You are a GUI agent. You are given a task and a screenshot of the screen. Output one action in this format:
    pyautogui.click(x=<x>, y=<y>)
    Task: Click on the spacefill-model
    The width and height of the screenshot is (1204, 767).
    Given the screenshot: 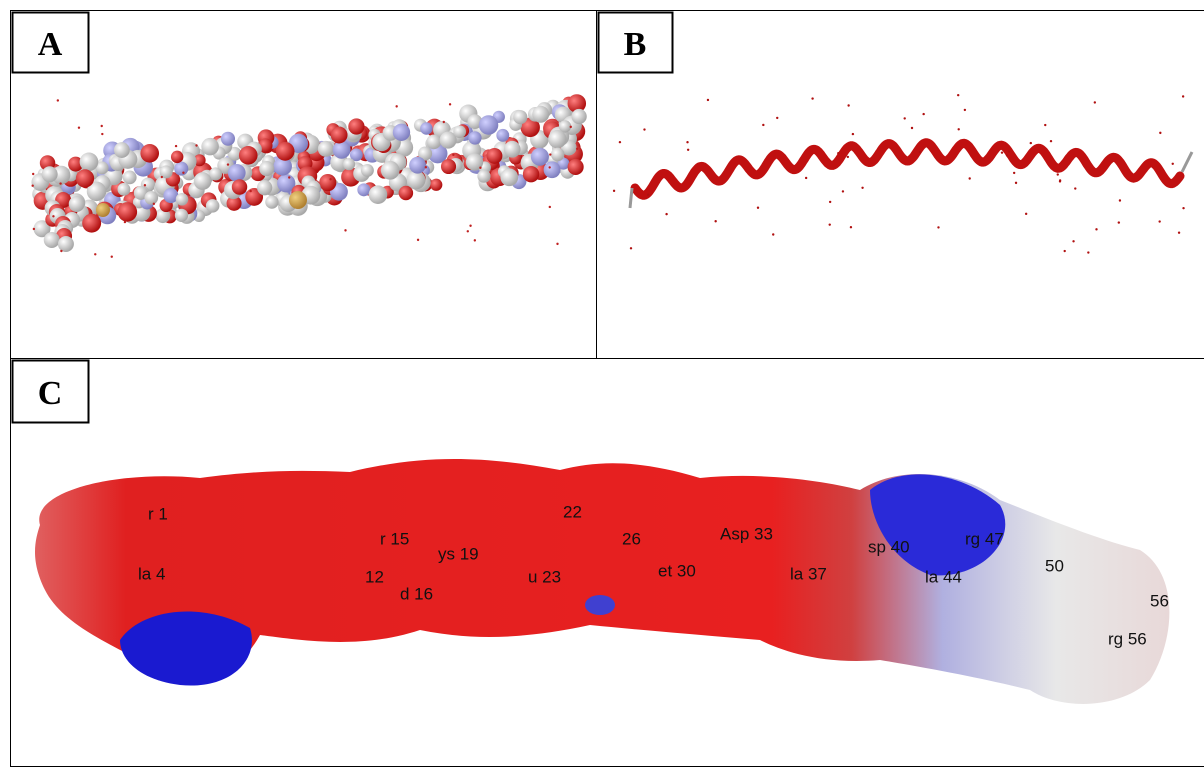 What is the action you would take?
    pyautogui.click(x=309, y=176)
    